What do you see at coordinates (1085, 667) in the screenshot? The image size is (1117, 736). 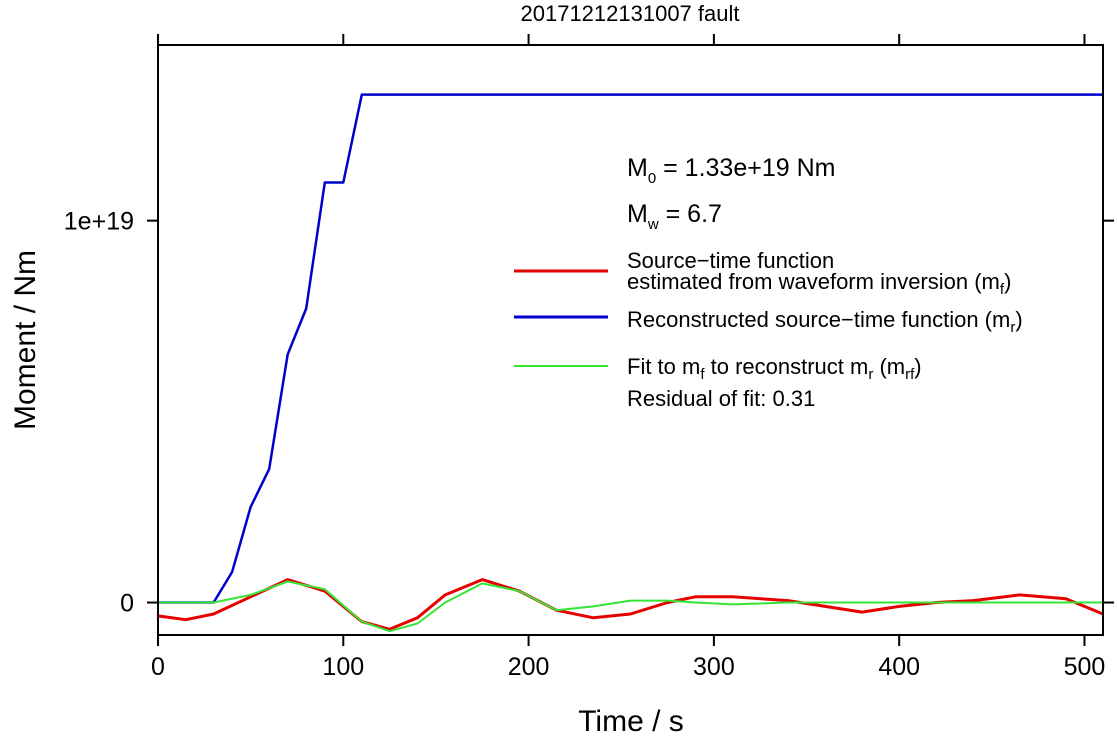 I see `x-tick-label: 500` at bounding box center [1085, 667].